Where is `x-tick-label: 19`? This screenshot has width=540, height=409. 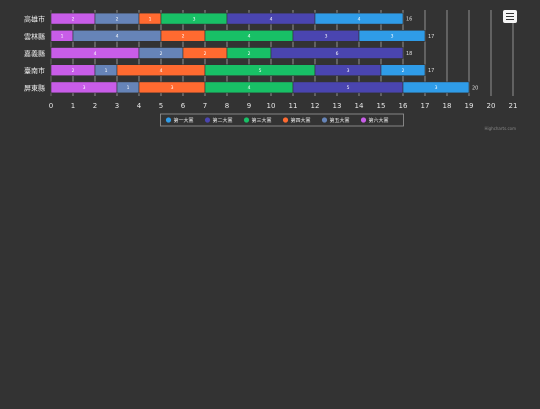 x-tick-label: 19 is located at coordinates (469, 106).